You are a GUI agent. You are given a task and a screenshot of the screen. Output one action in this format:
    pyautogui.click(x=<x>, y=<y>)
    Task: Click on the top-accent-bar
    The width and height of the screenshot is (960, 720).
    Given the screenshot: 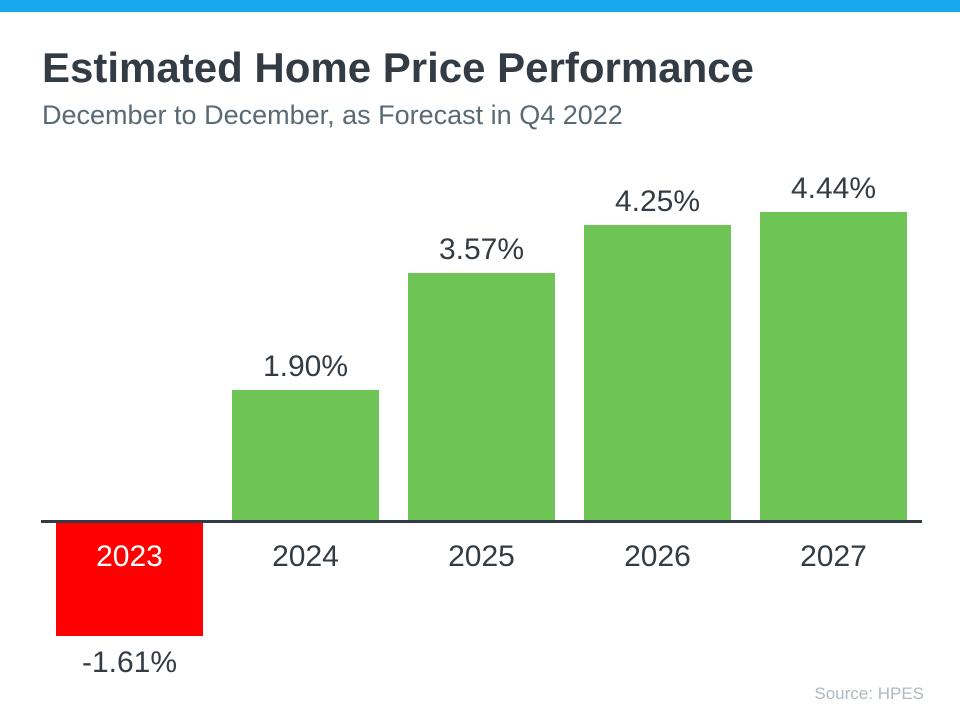 What is the action you would take?
    pyautogui.click(x=480, y=6)
    